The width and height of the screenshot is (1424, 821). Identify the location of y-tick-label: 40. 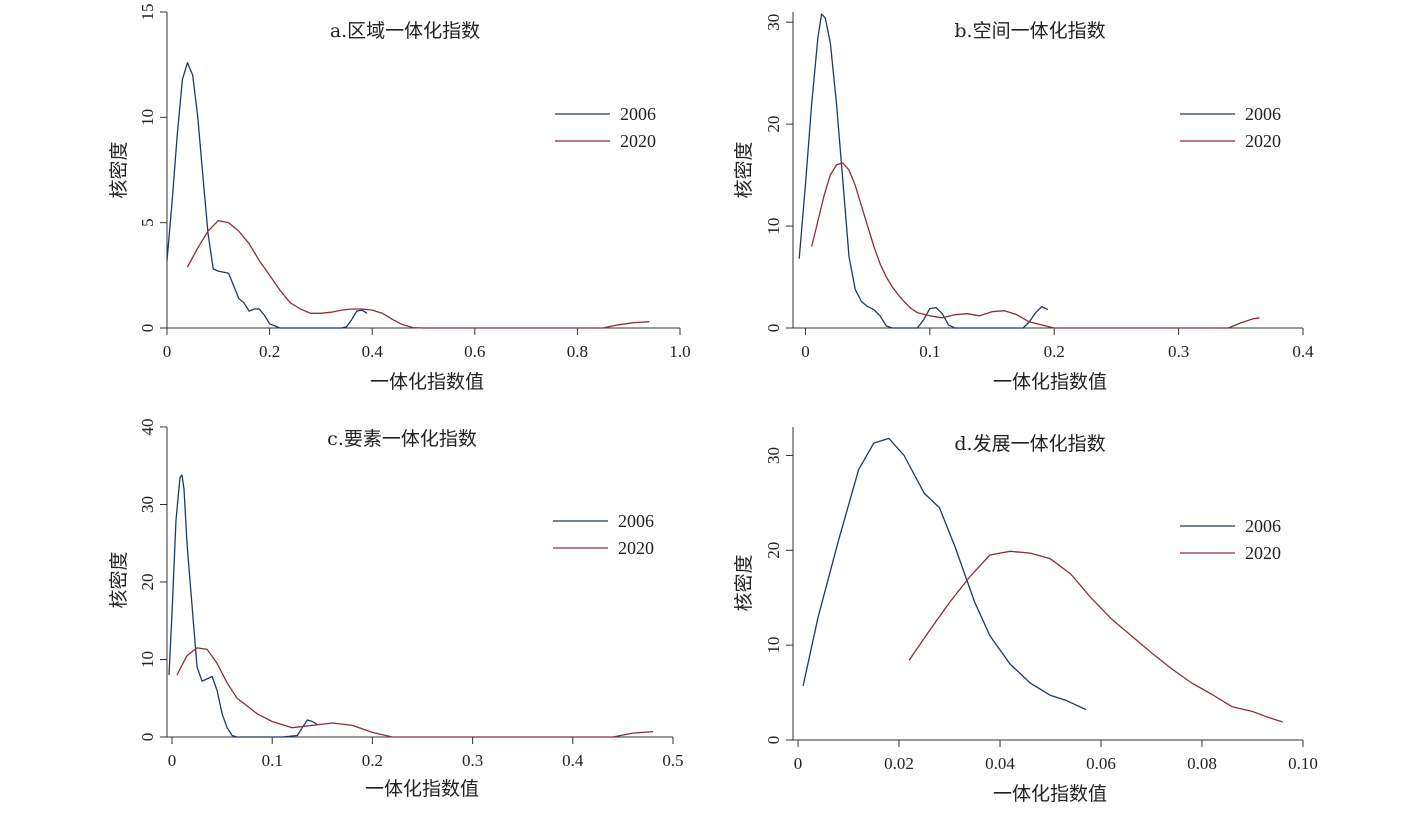
(147, 427).